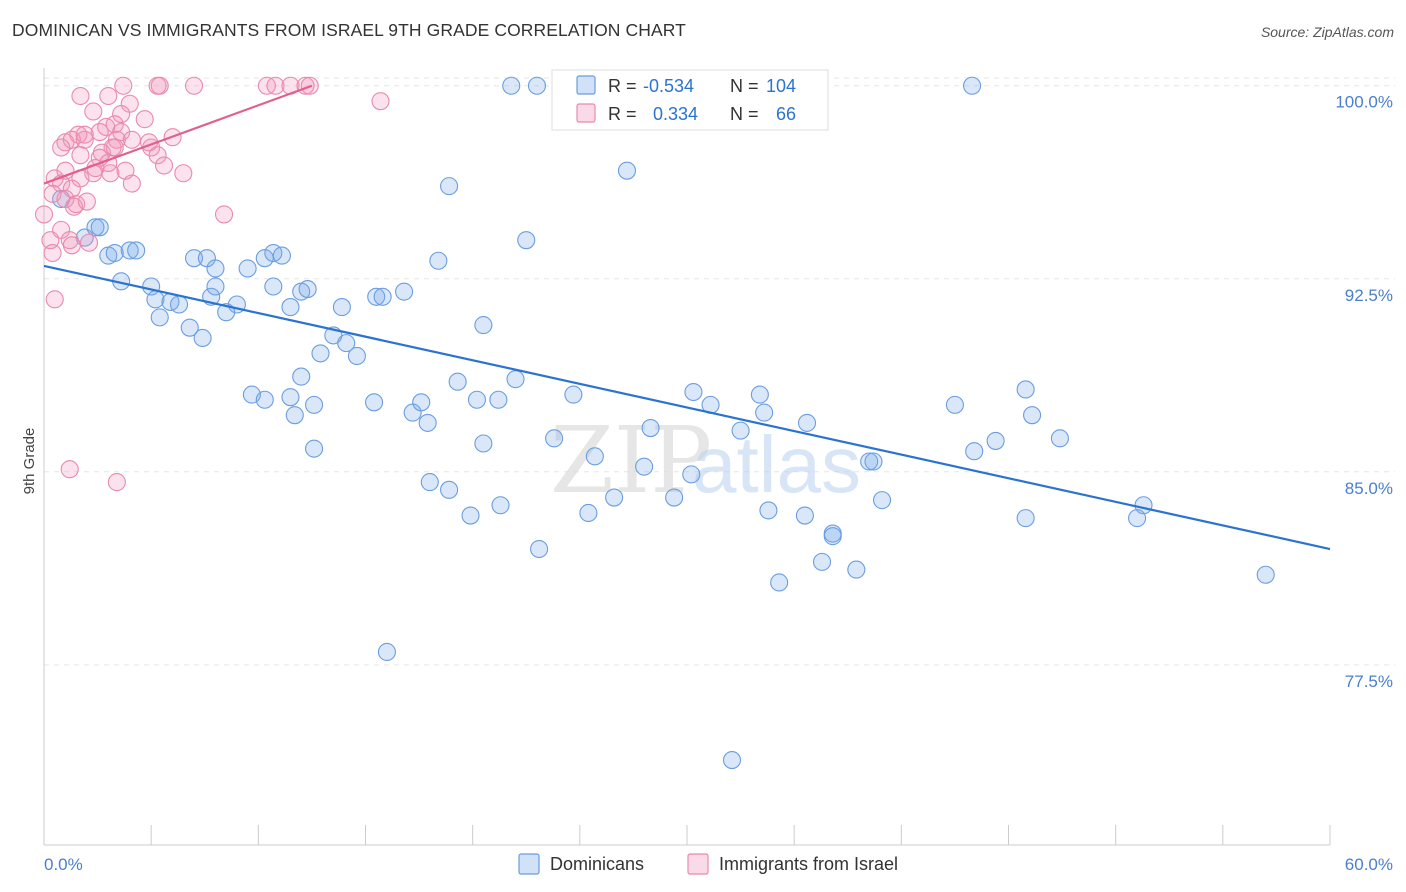  What do you see at coordinates (668, 86) in the screenshot?
I see `stats-r-value-blue: -0.534` at bounding box center [668, 86].